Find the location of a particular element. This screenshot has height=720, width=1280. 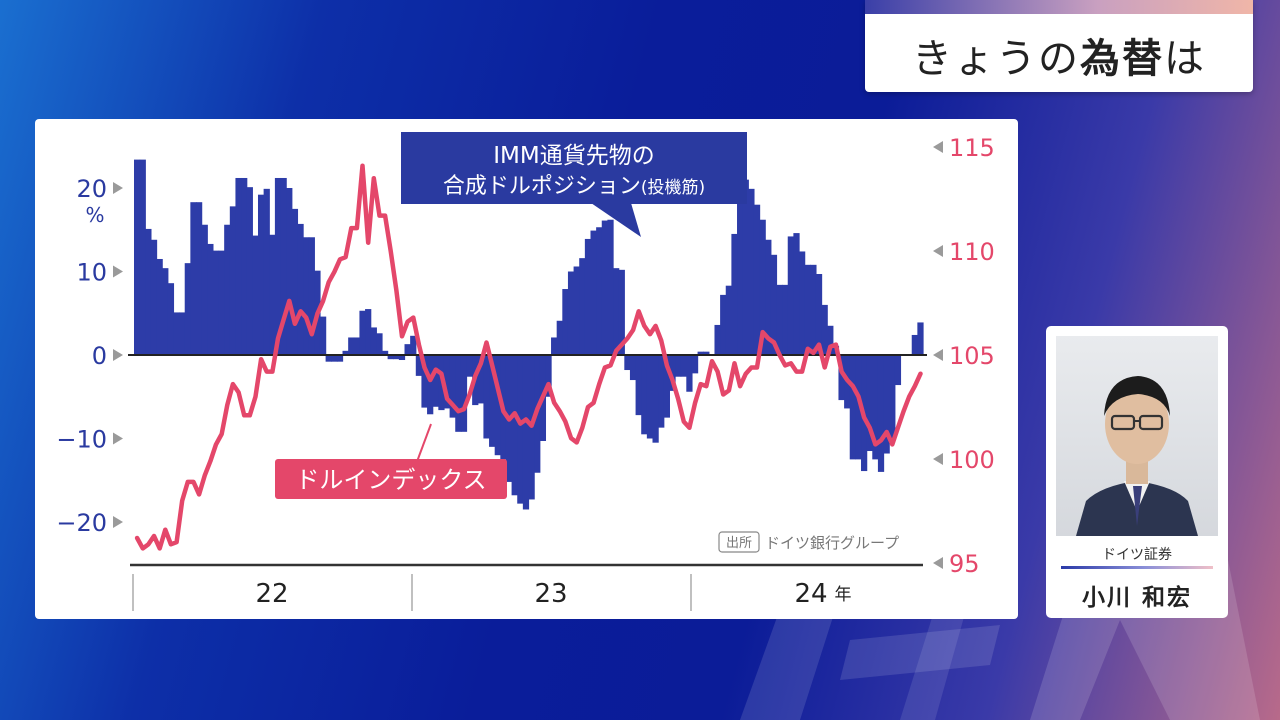

left-axis: 20 10 0 −10 −20 is located at coordinates (89, 356).